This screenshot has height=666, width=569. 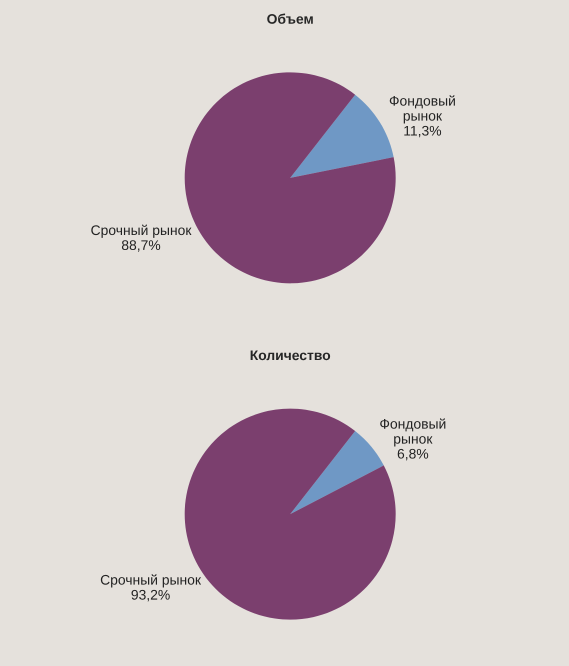 I want to click on data-label: 88,7%, so click(x=141, y=246).